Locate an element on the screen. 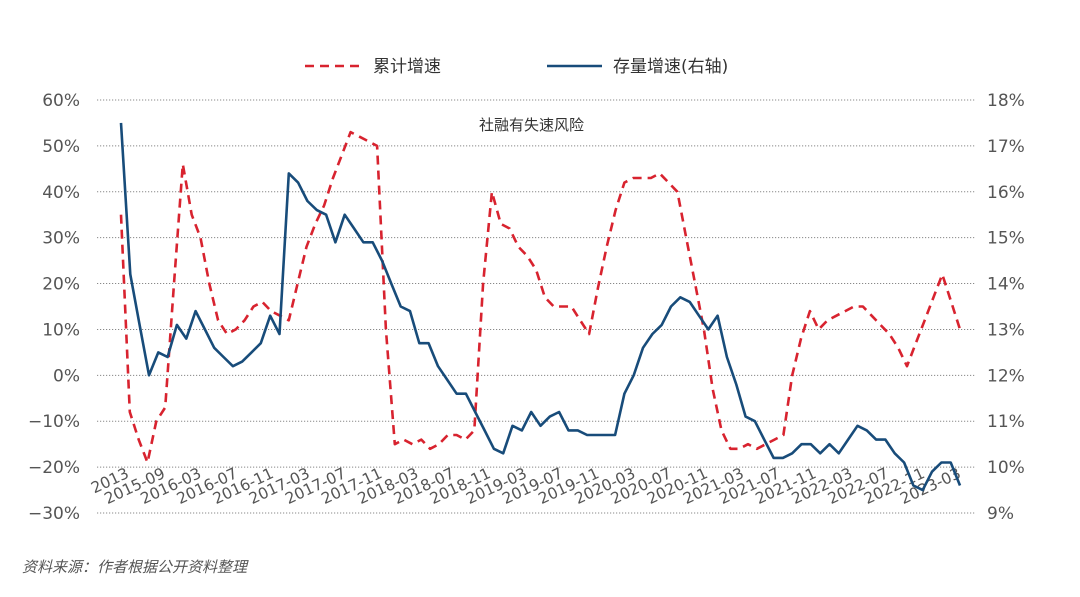 This screenshot has height=597, width=1080. right-tick-label: 14% is located at coordinates (1006, 285).